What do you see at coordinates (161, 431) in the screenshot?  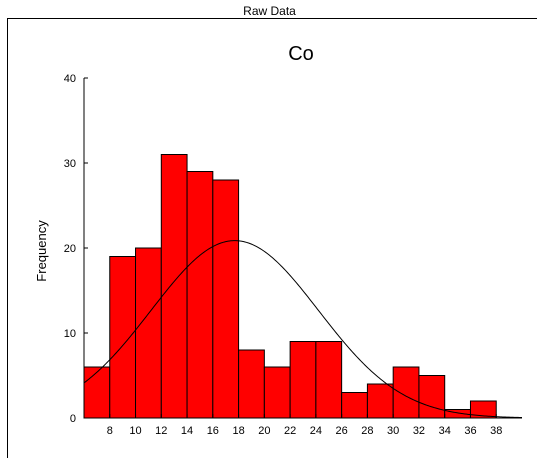 I see `x-tick-label-12: 12` at bounding box center [161, 431].